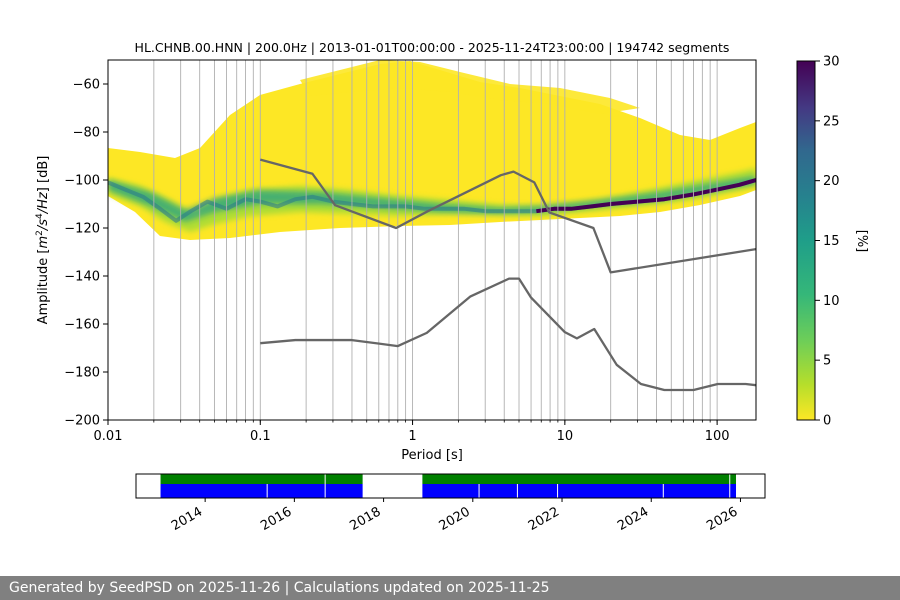 This screenshot has width=900, height=600. I want to click on colorbar, so click(806, 240).